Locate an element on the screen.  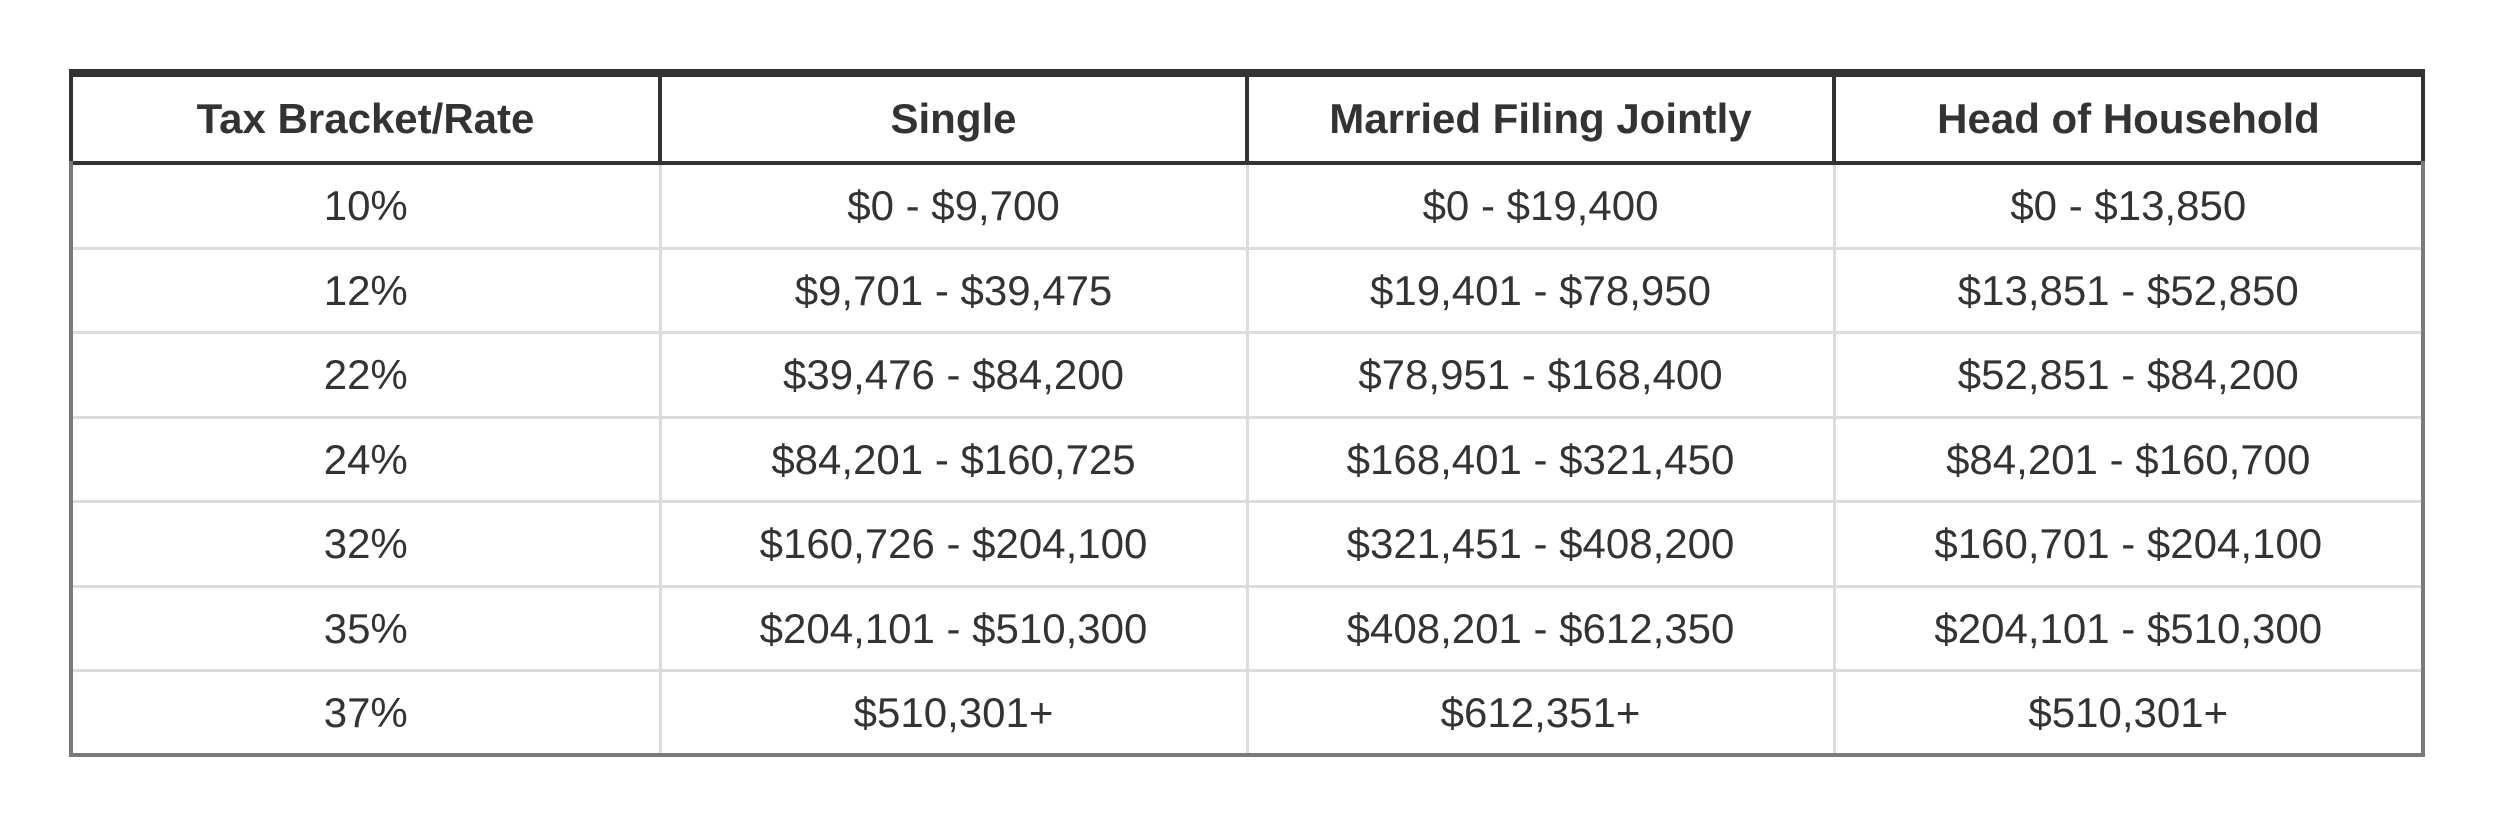
header-married-filing-jointly: Married Filing Jointly is located at coordinates (1540, 119).